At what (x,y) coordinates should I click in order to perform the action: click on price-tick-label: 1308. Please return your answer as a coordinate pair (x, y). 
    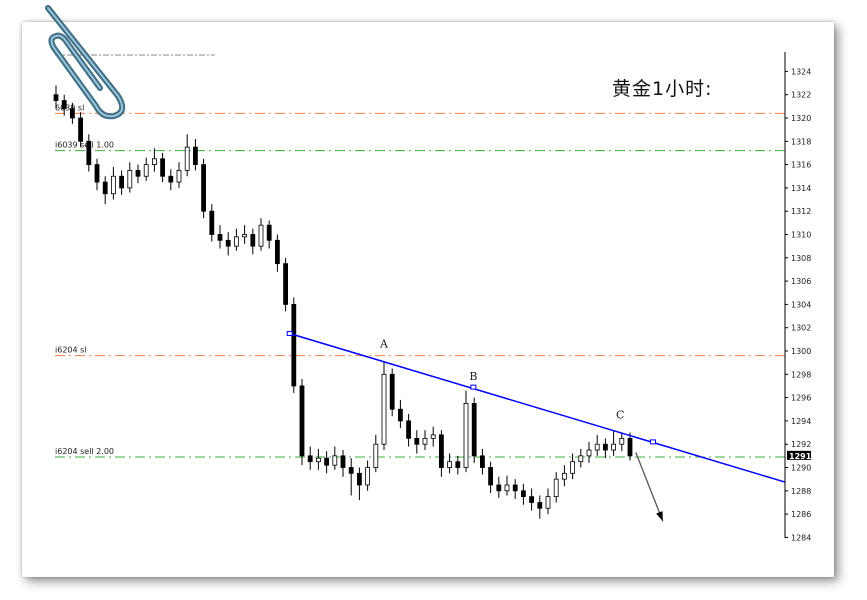
    Looking at the image, I should click on (801, 258).